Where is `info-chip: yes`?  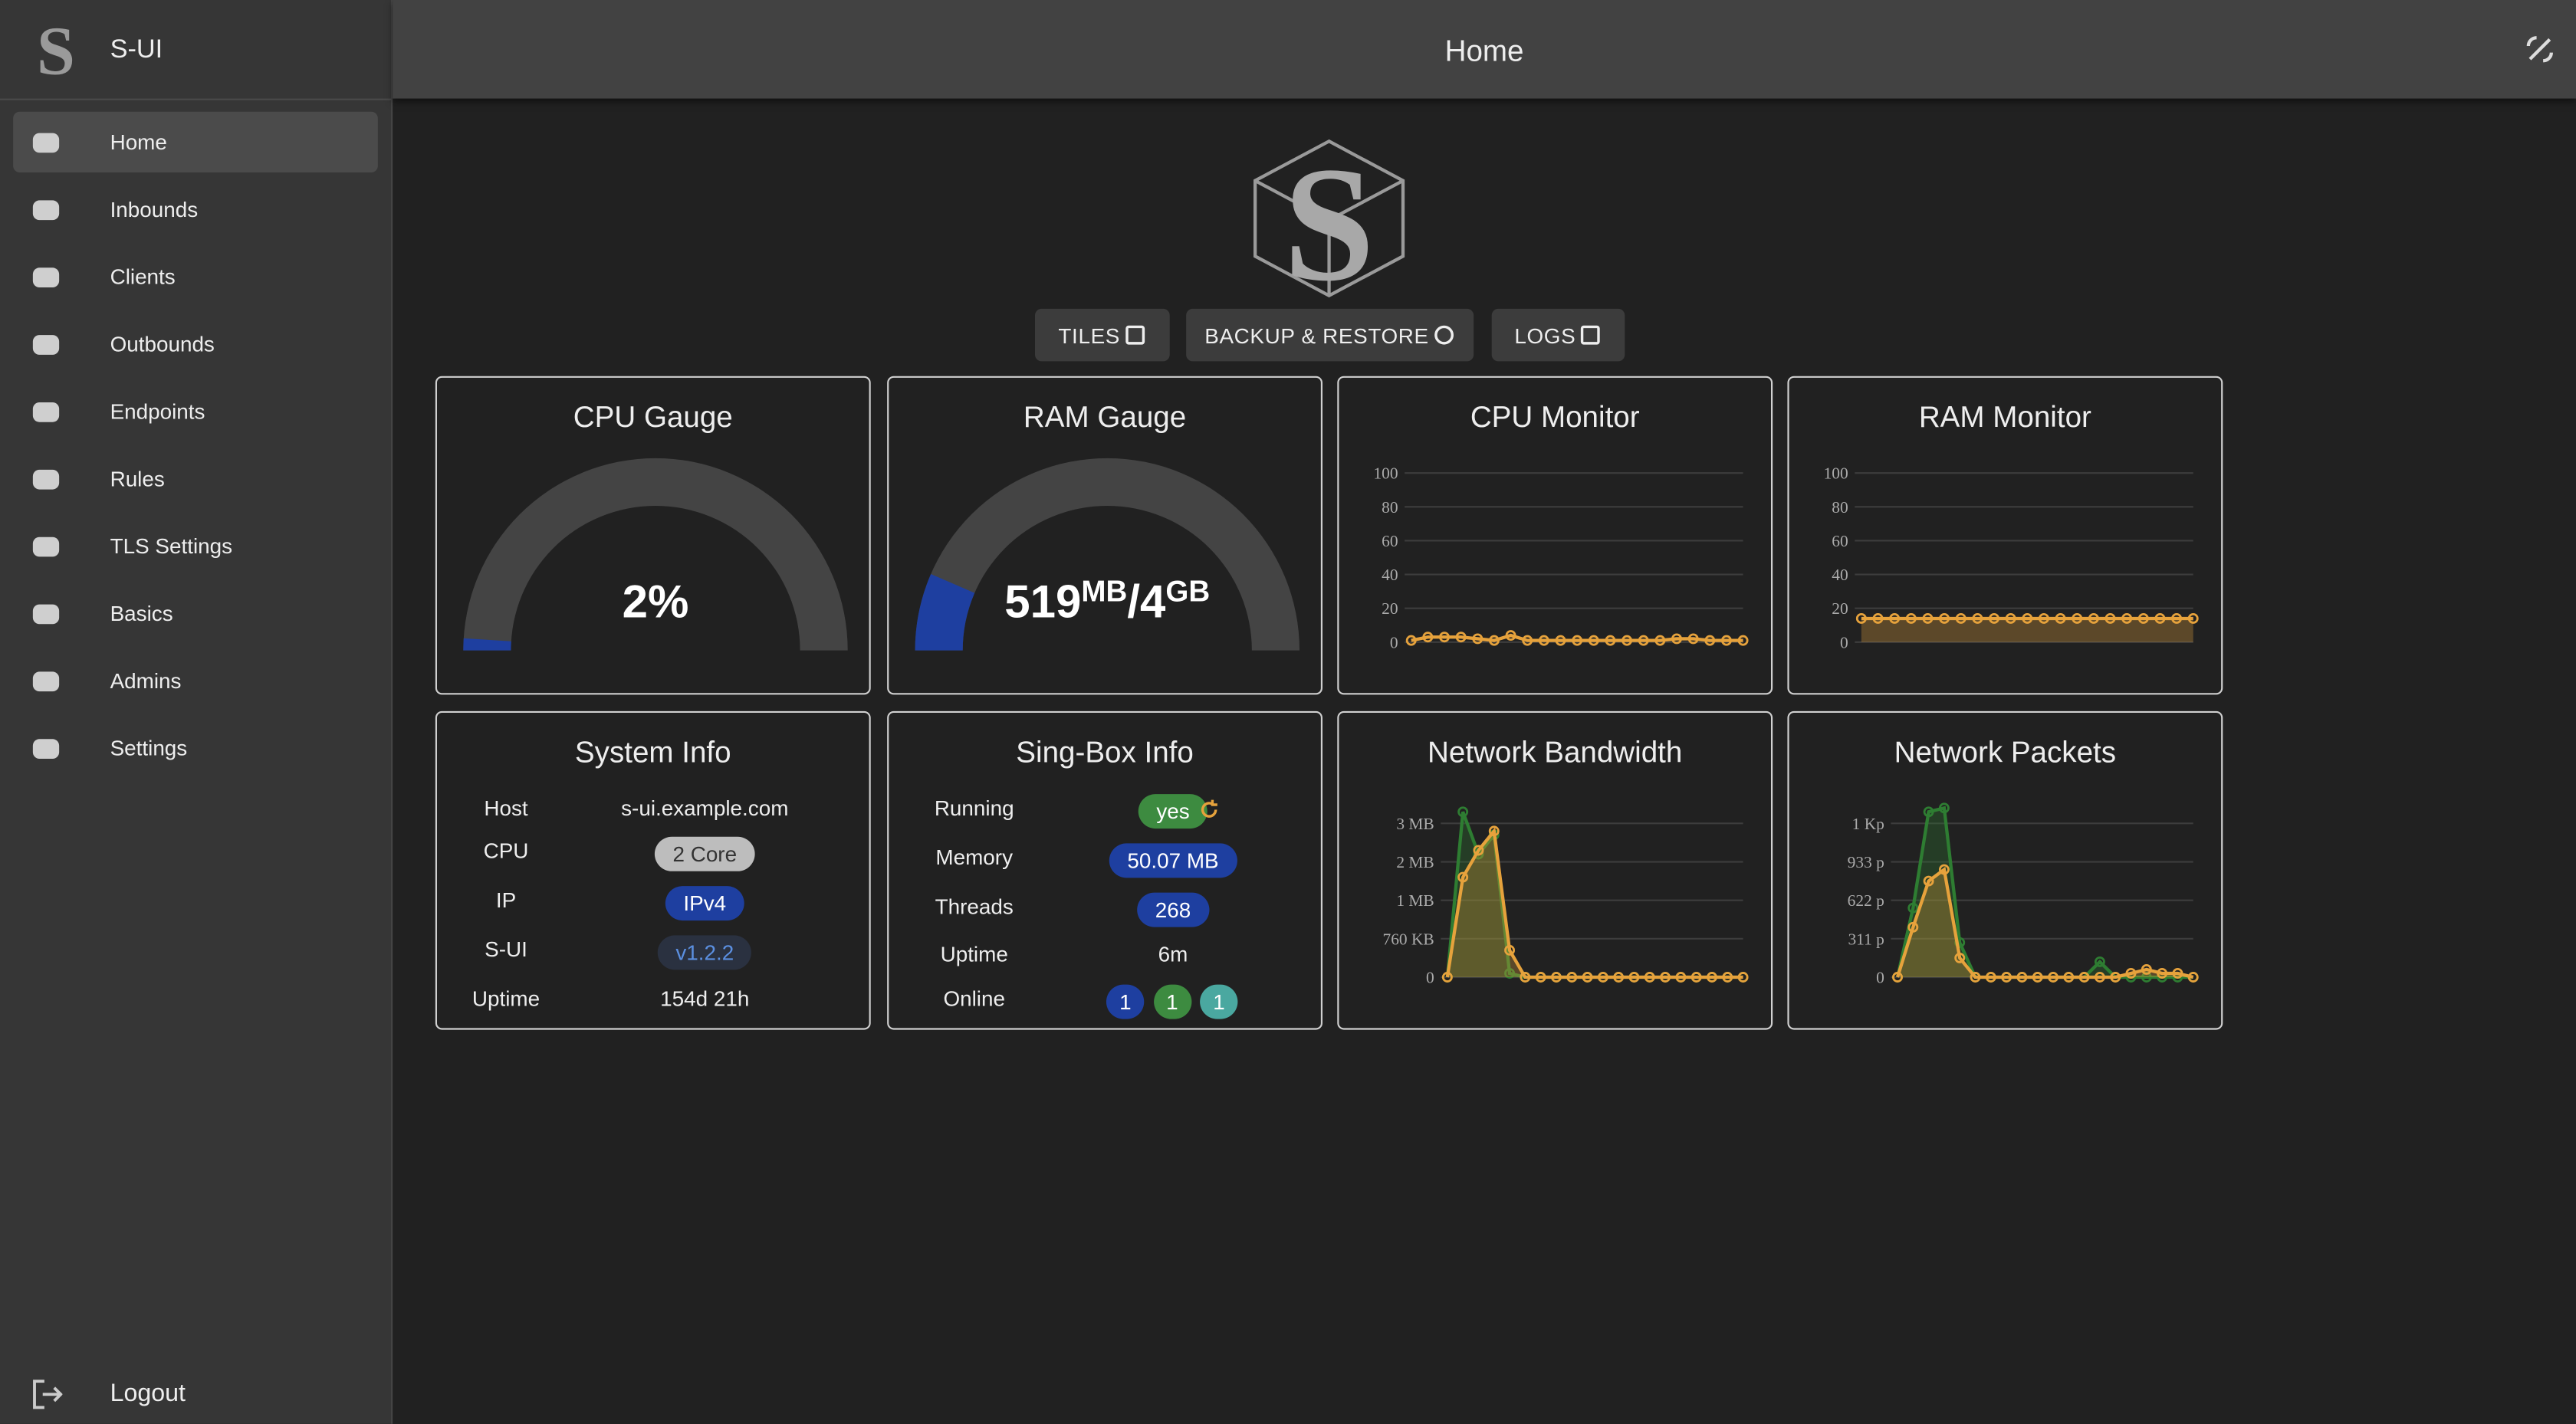
info-chip: yes is located at coordinates (1173, 811).